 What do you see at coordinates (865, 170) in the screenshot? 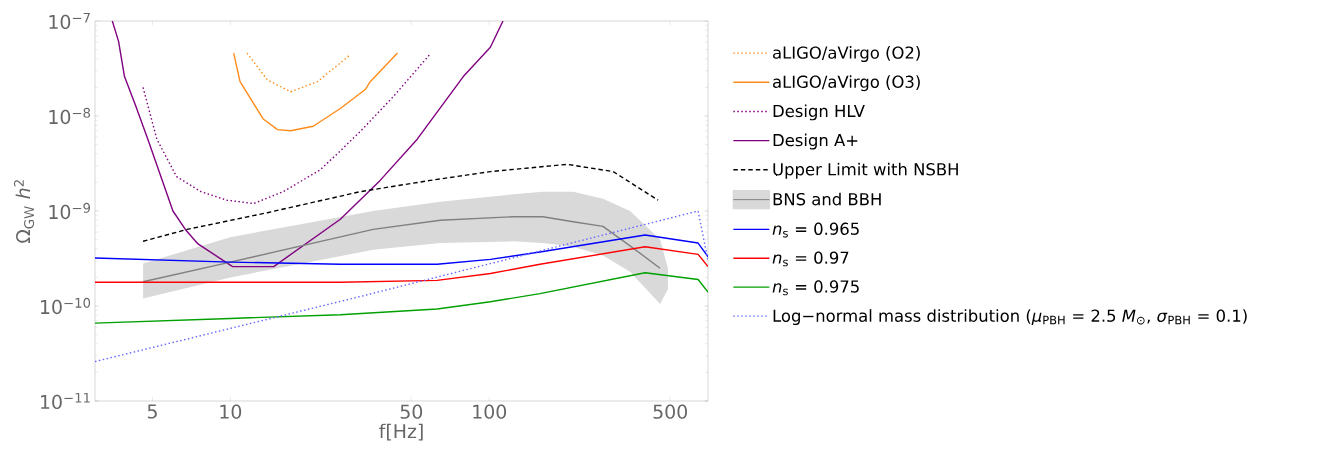
I see `legend-label: Upper Limit with NSBH` at bounding box center [865, 170].